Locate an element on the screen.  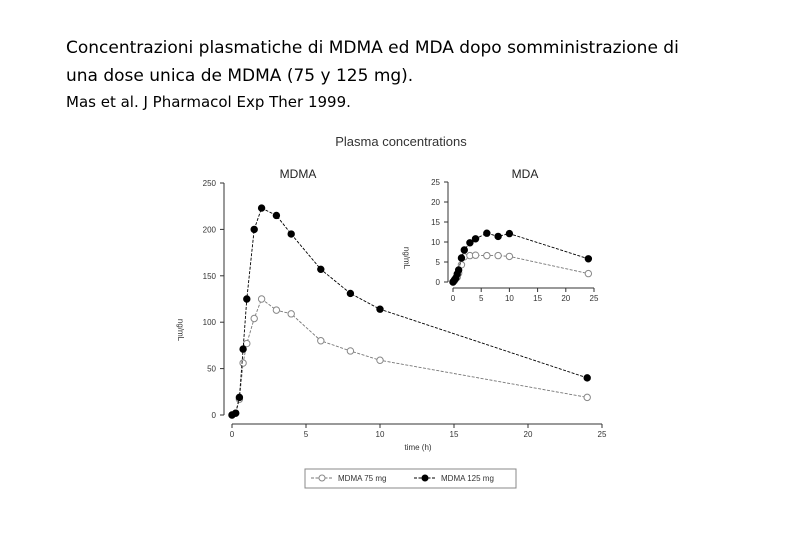
legend-box is located at coordinates (410, 478).